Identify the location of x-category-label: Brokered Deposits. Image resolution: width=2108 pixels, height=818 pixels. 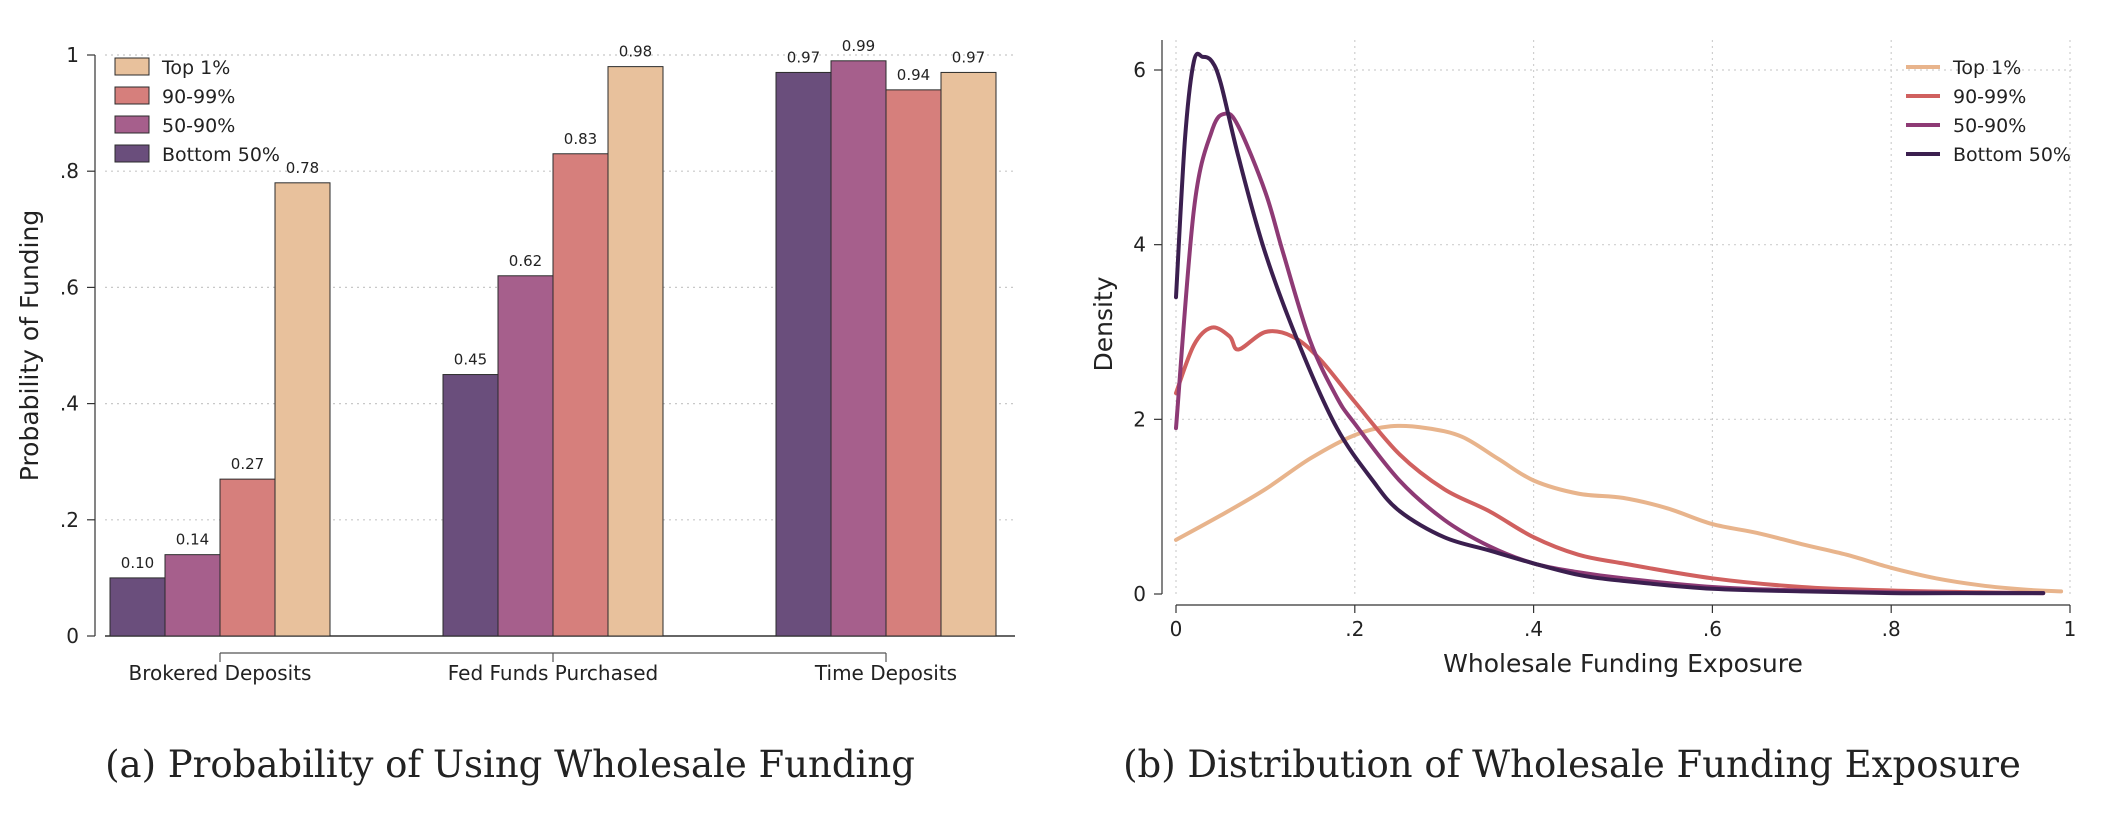
(220, 673).